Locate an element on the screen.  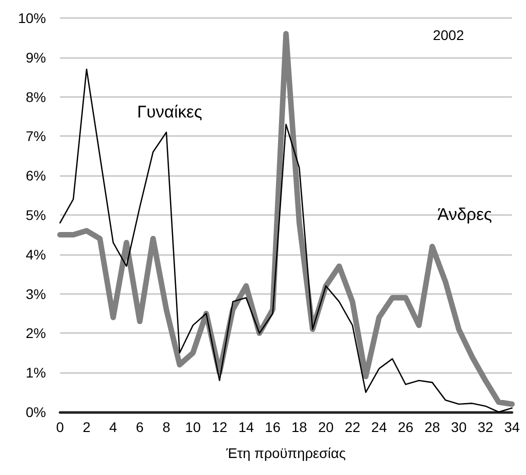
y-tick-label: 3% is located at coordinates (36, 294).